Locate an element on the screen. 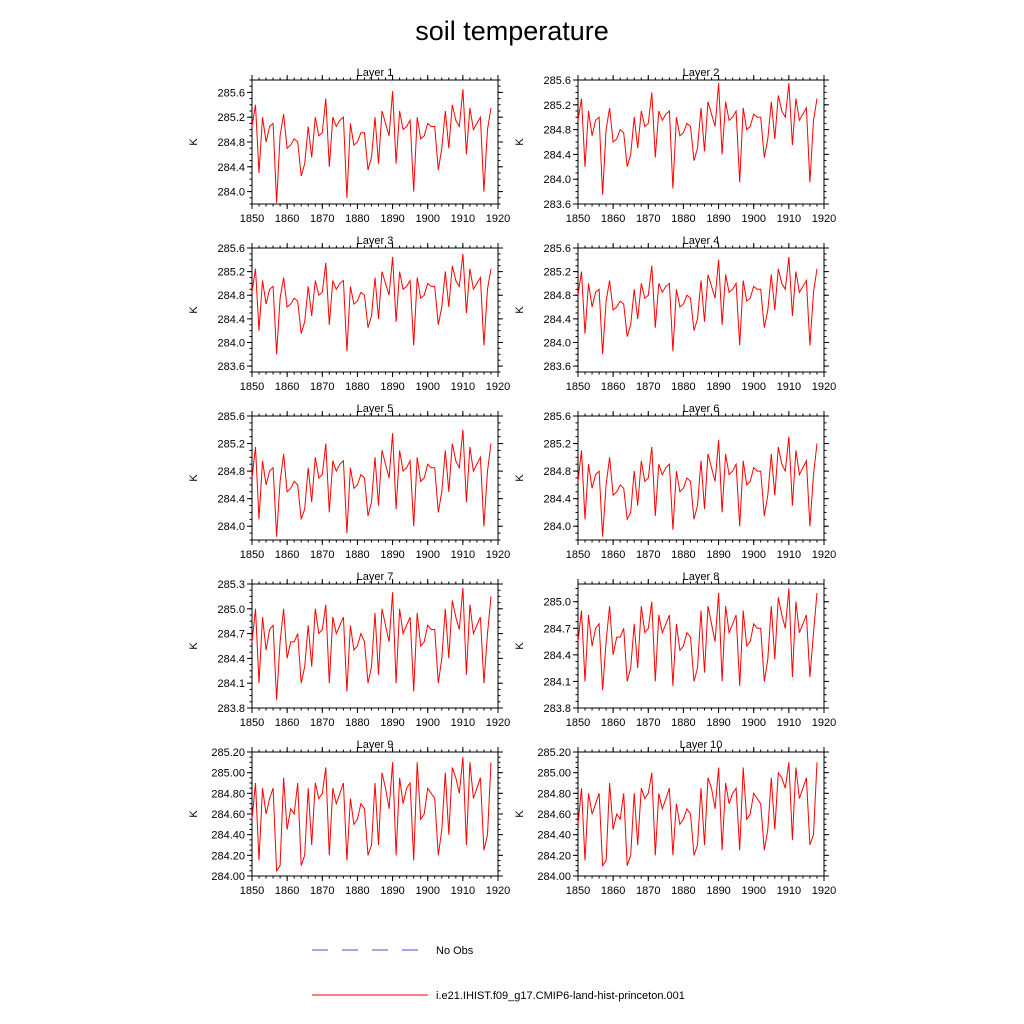  panel-title: Layer 10 is located at coordinates (701, 745).